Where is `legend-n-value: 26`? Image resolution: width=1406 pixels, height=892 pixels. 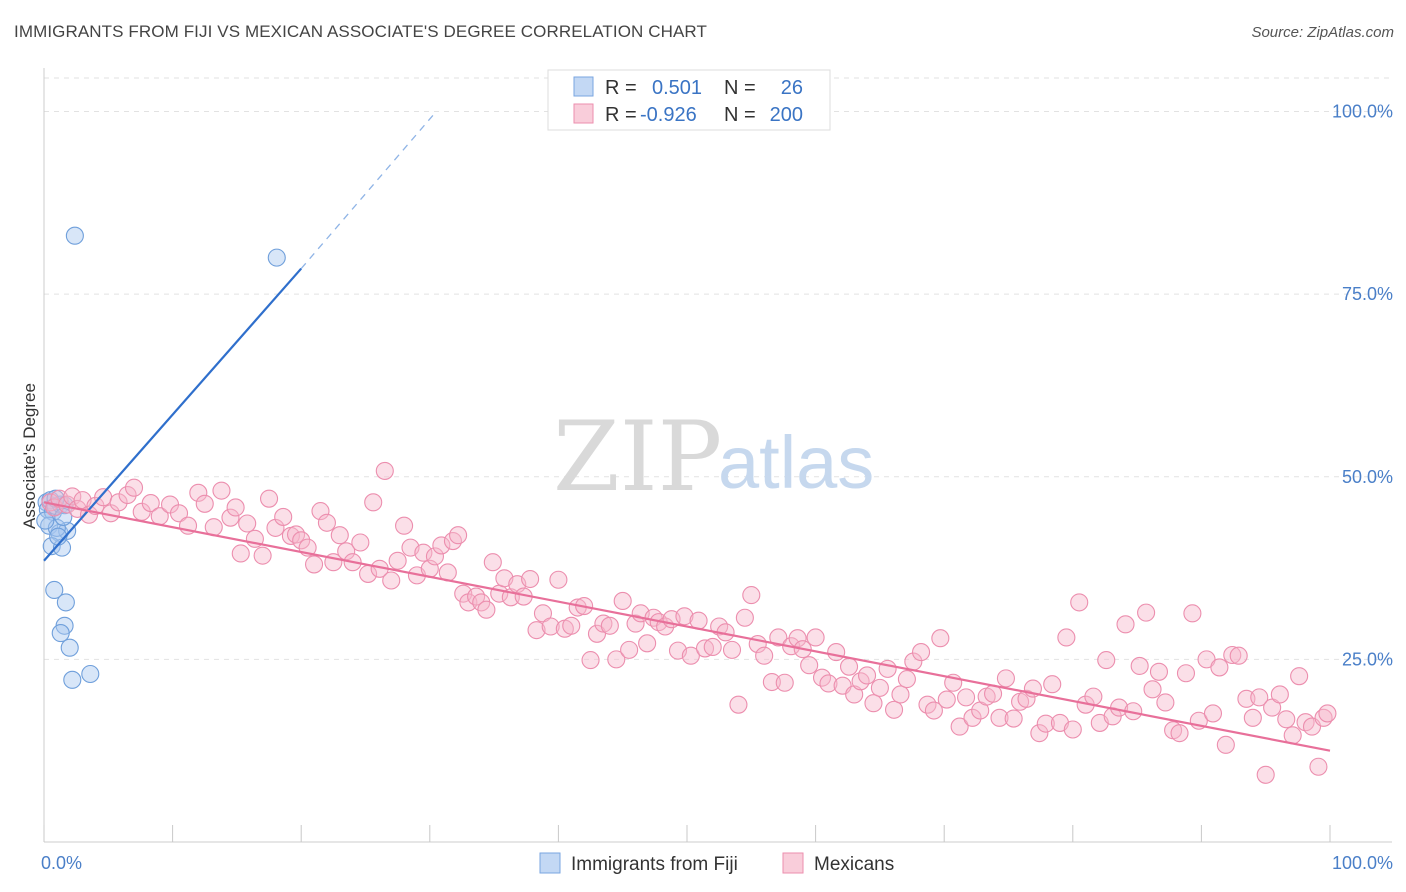 legend-n-value: 26 is located at coordinates (792, 88).